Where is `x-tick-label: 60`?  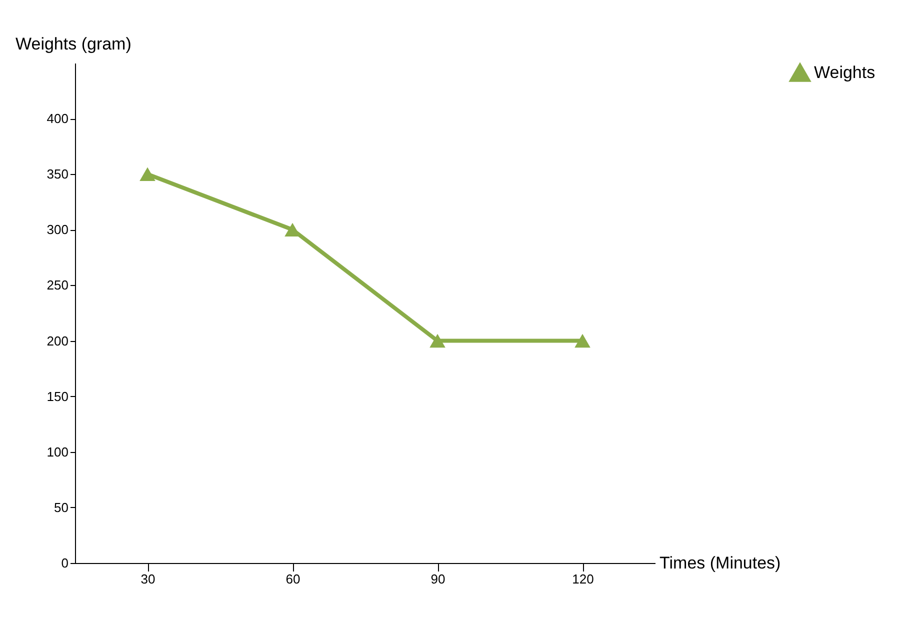
x-tick-label: 60 is located at coordinates (293, 579).